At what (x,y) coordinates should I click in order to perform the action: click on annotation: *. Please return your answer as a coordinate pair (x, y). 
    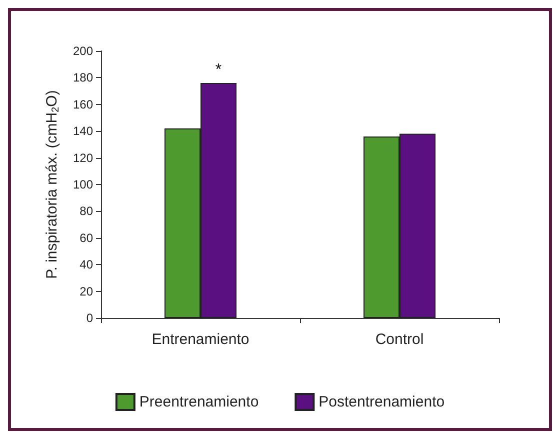
    Looking at the image, I should click on (218, 70).